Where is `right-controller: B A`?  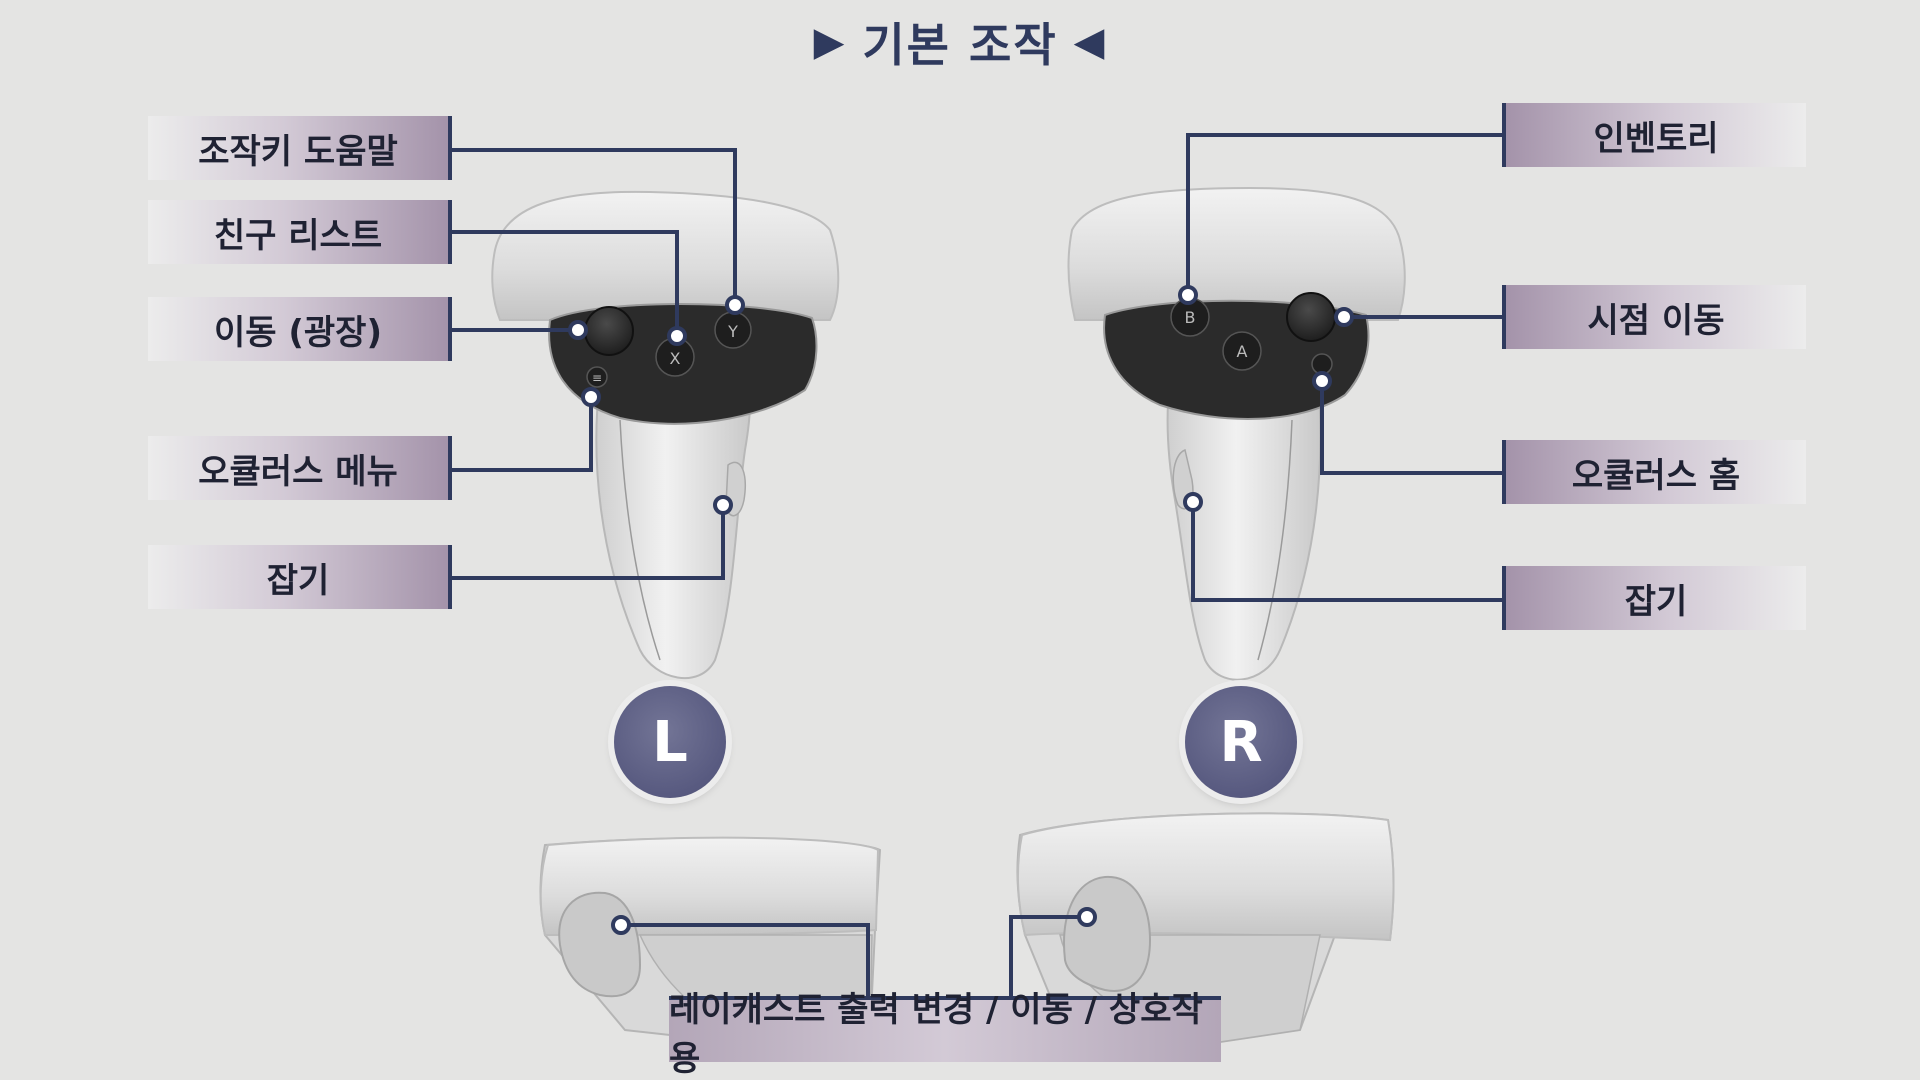
right-controller: B A is located at coordinates (1236, 433).